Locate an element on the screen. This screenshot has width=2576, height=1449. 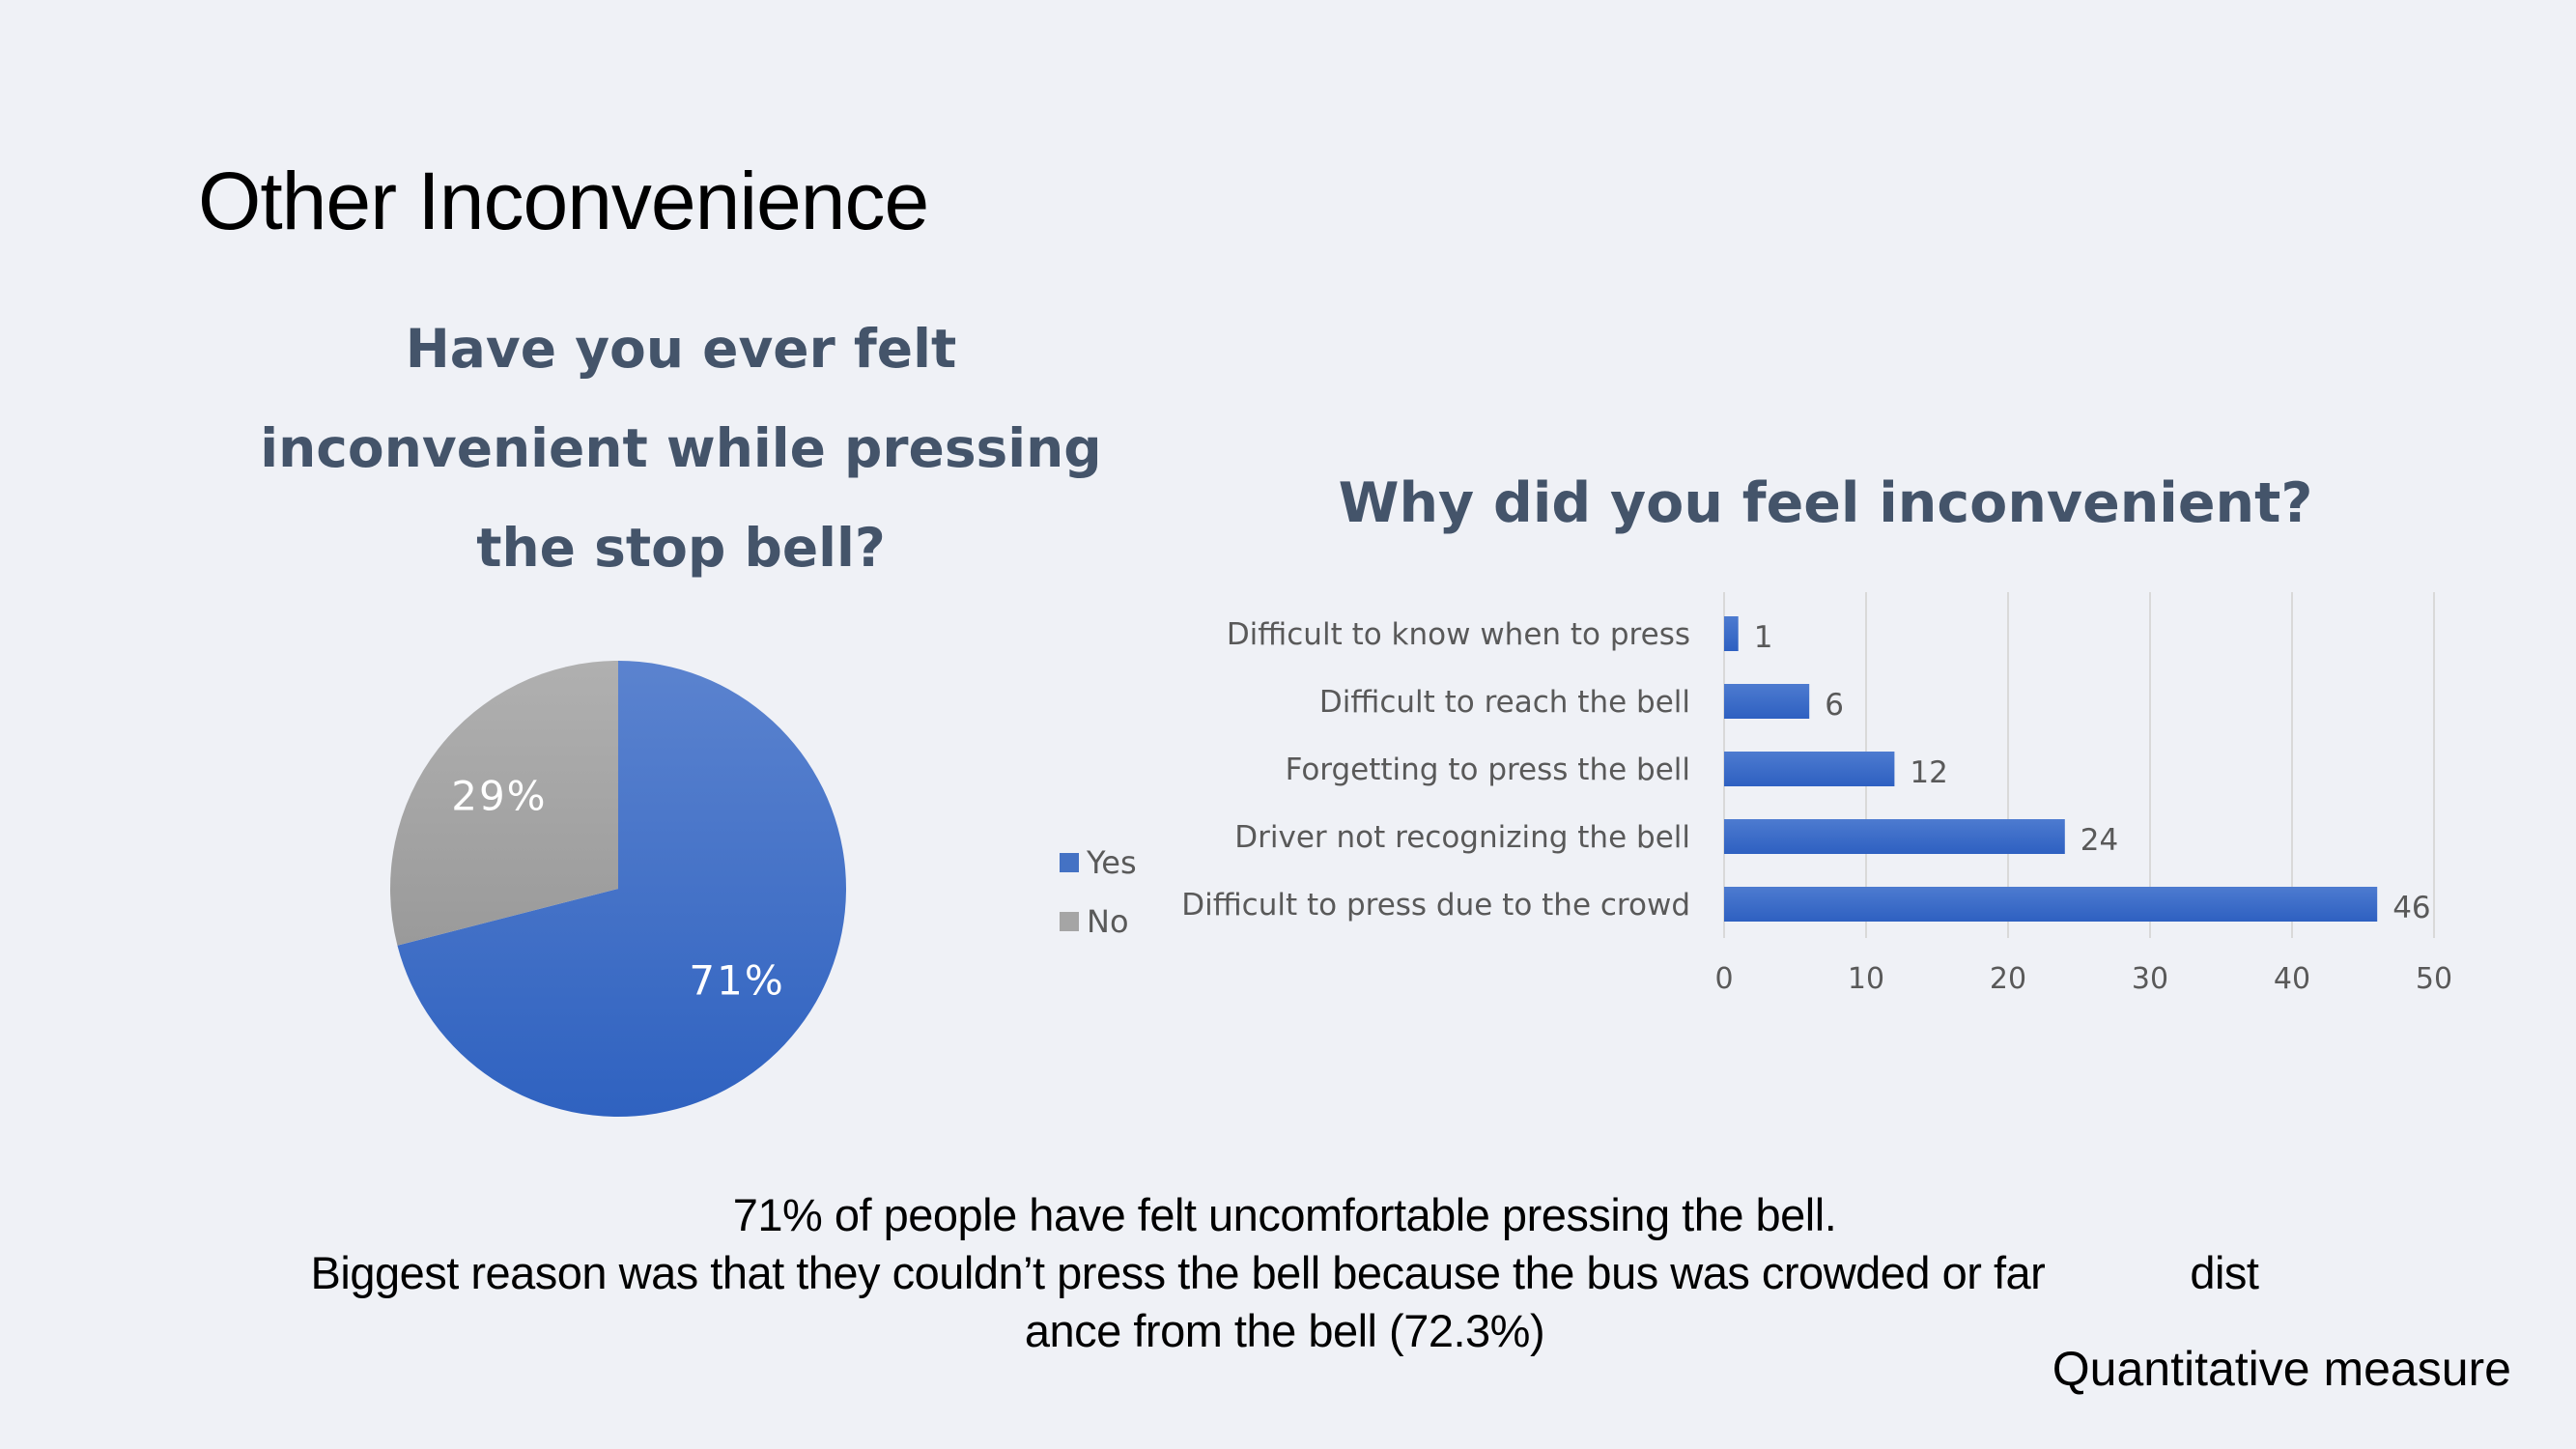
x-tick-label: 30 is located at coordinates (2150, 979).